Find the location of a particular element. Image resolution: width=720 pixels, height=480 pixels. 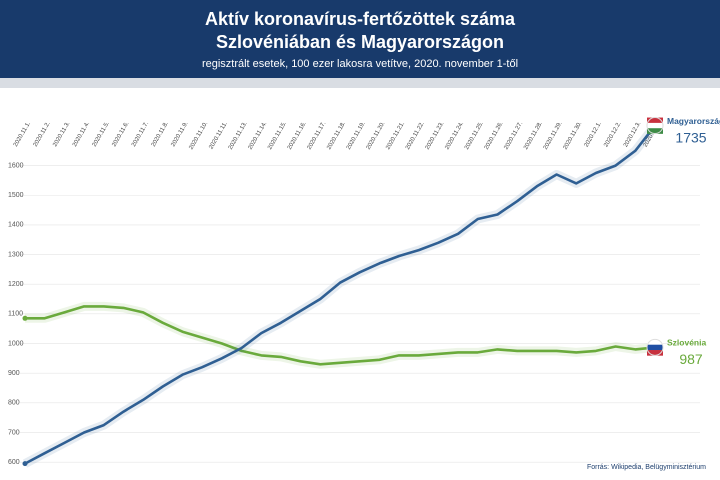

chart-title: Aktív koronavírus-fertőzöttek száma is located at coordinates (360, 19).